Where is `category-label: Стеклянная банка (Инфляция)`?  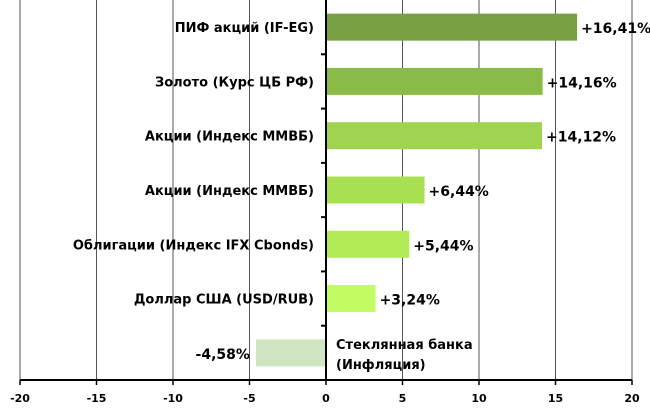
category-label: Стеклянная банка (Инфляция) is located at coordinates (404, 355).